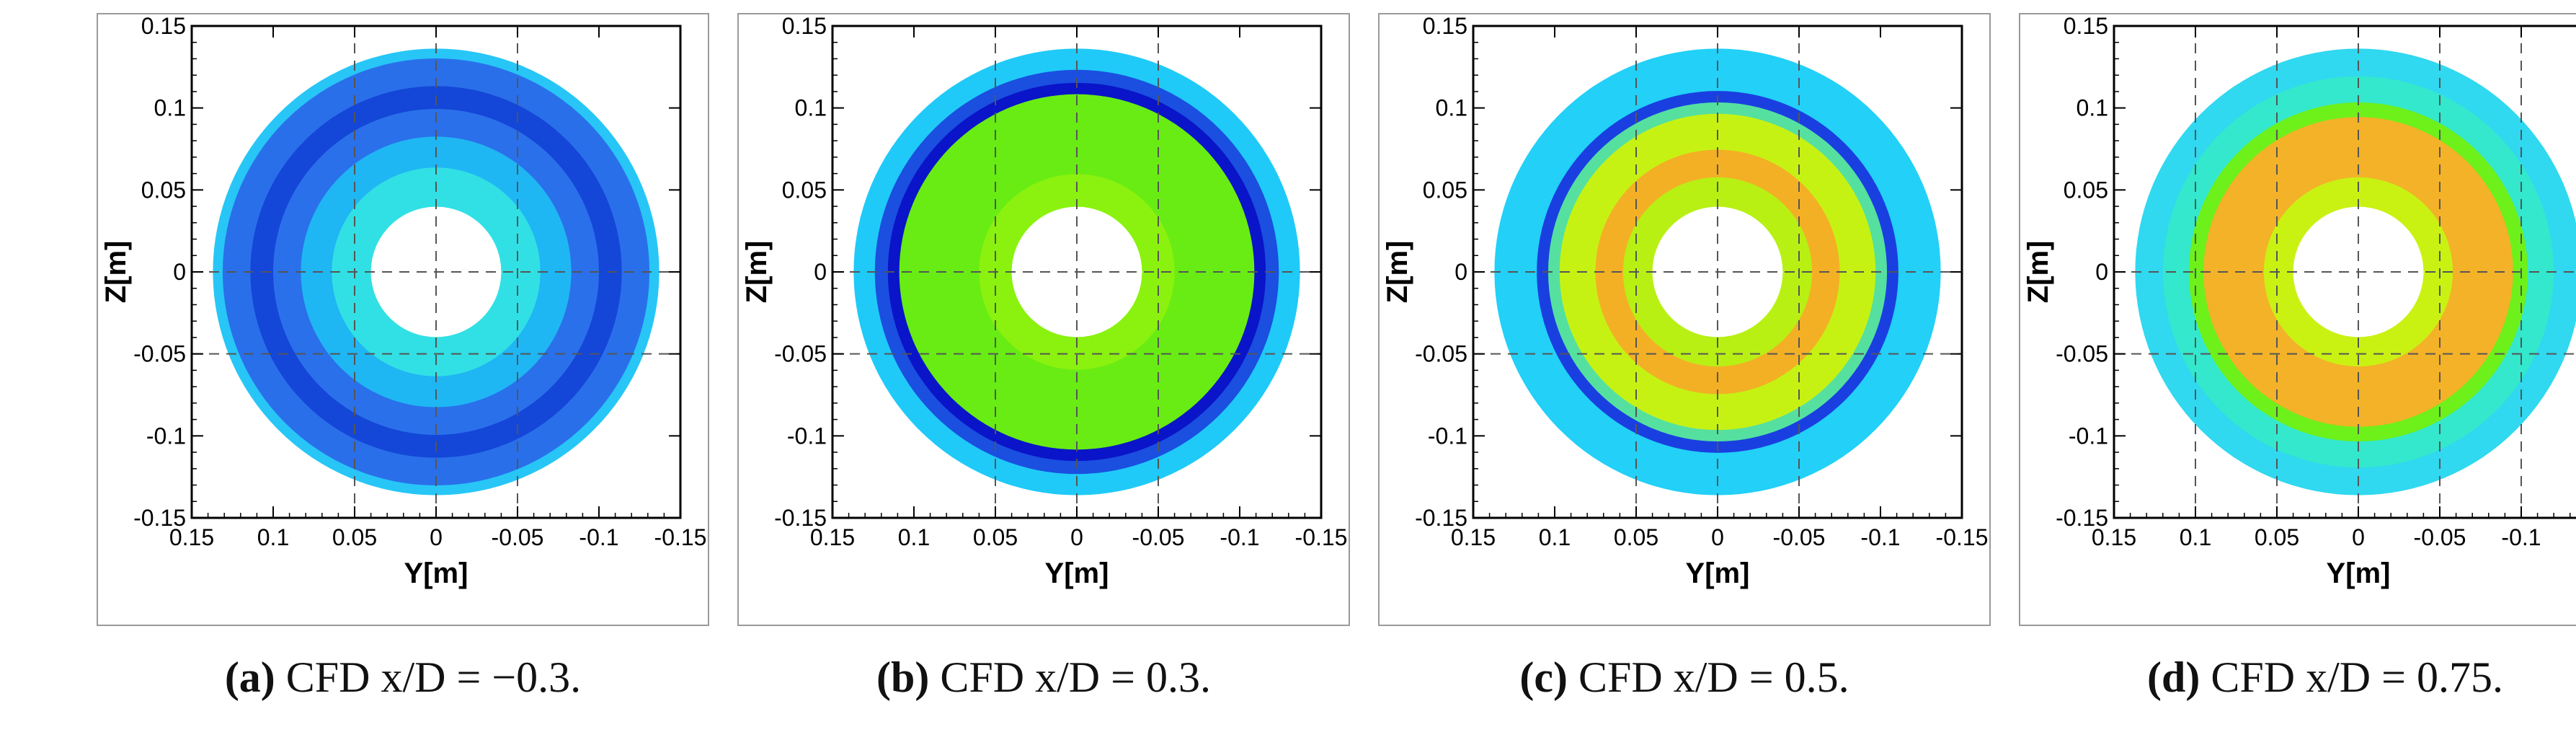 The image size is (2576, 740). I want to click on ytick-label-d-0: 0.15, so click(2086, 26).